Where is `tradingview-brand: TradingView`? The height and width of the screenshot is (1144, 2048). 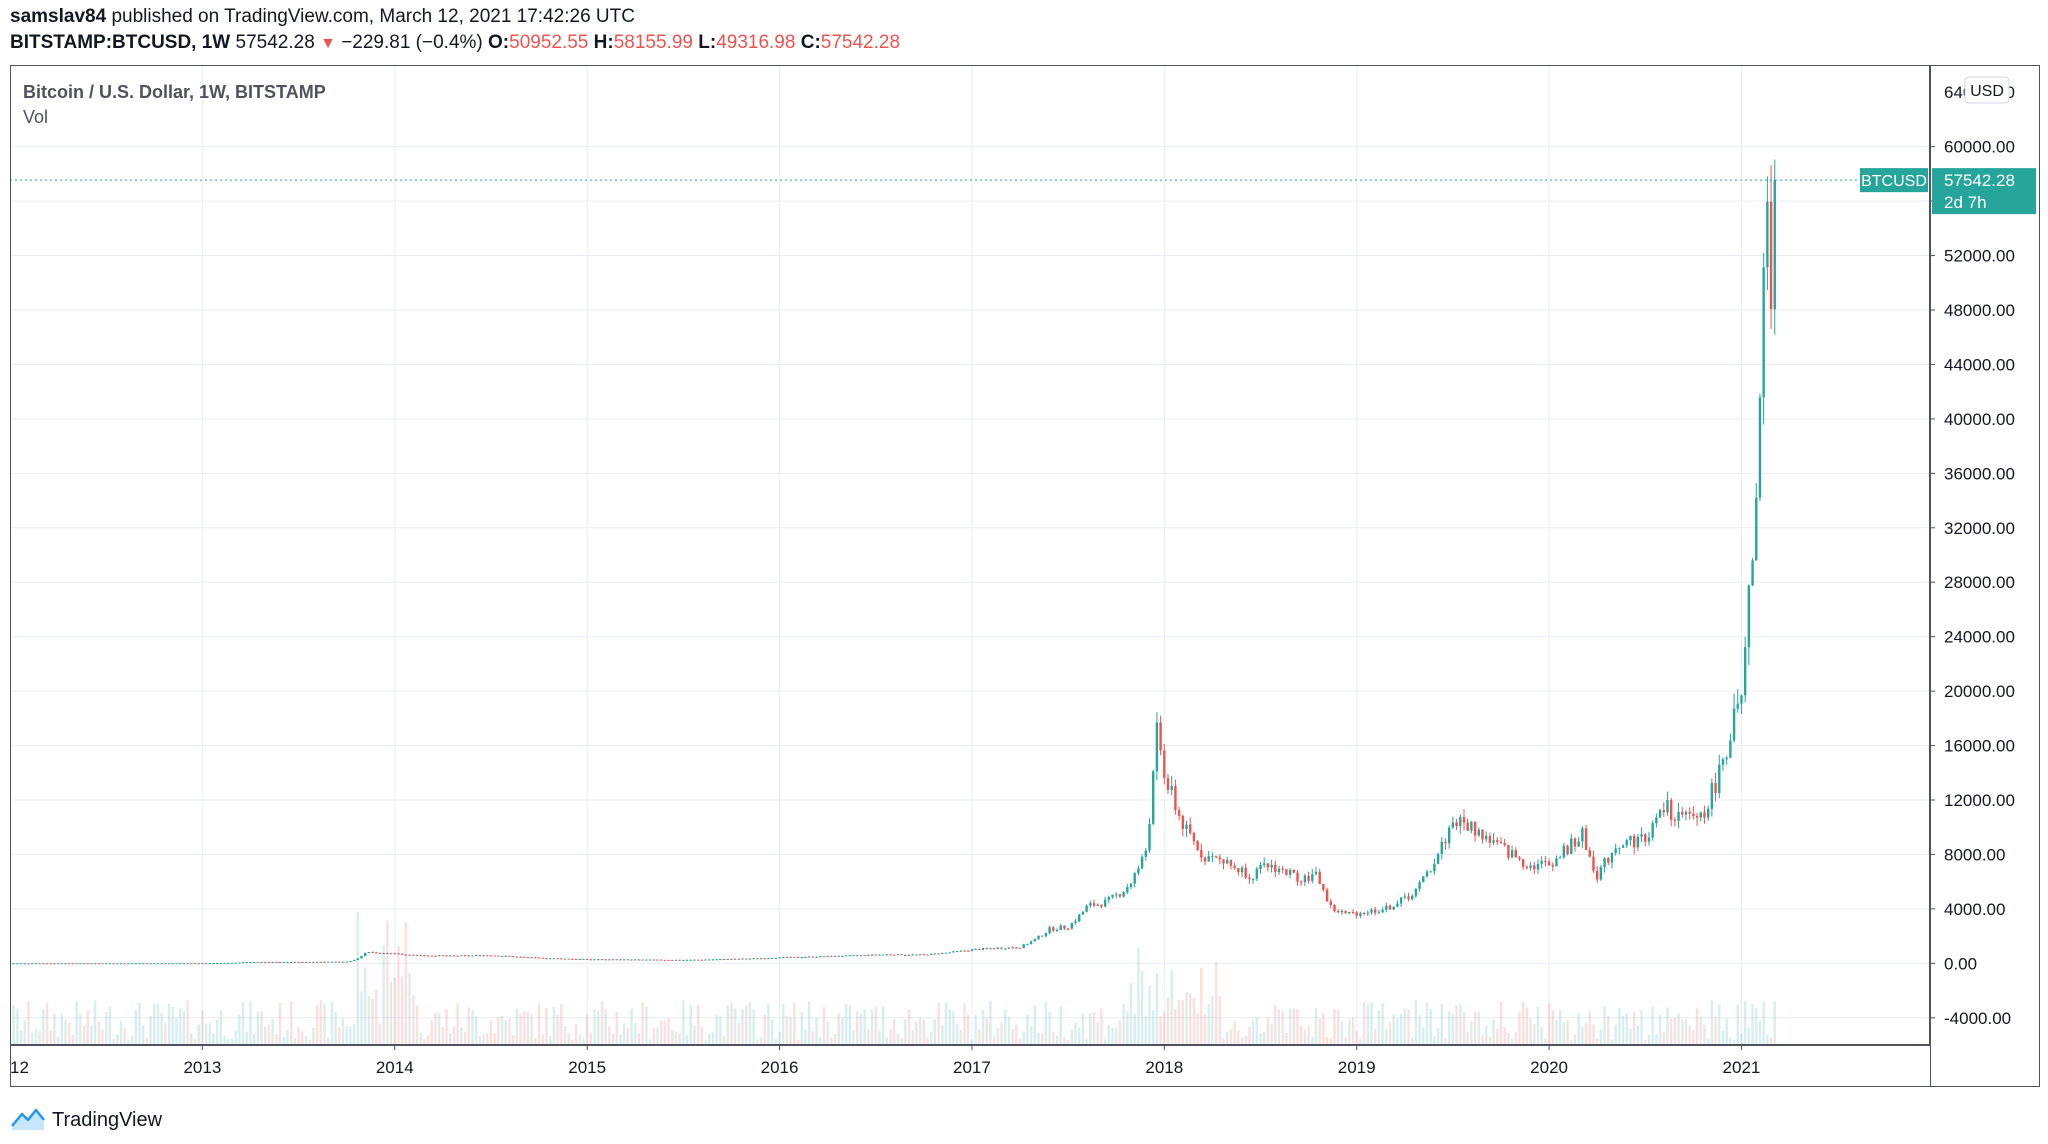 tradingview-brand: TradingView is located at coordinates (107, 1119).